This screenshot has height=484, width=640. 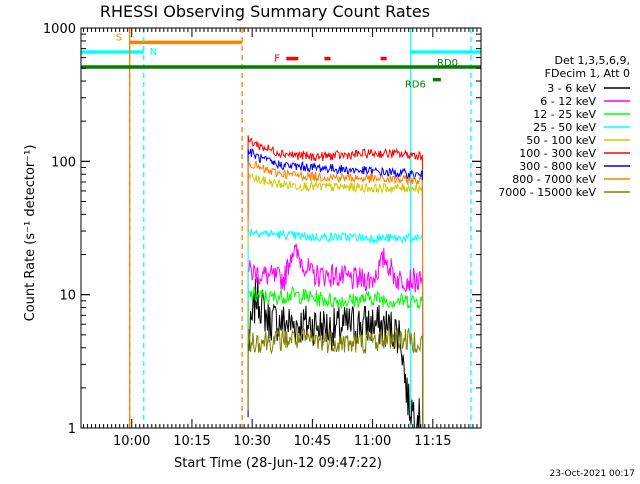 What do you see at coordinates (153, 52) in the screenshot?
I see `marker-label-N: N` at bounding box center [153, 52].